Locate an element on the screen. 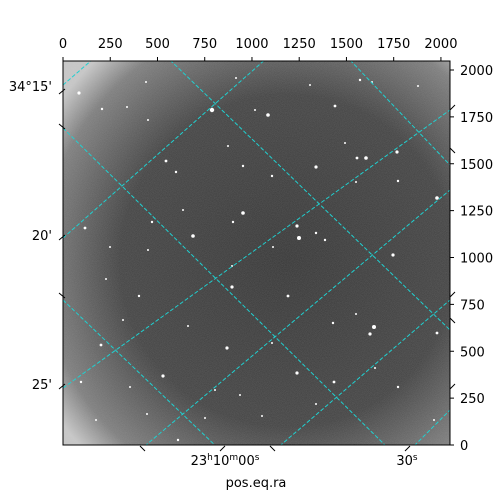 The image size is (500, 500). top-tick-label: 0 is located at coordinates (63, 44).